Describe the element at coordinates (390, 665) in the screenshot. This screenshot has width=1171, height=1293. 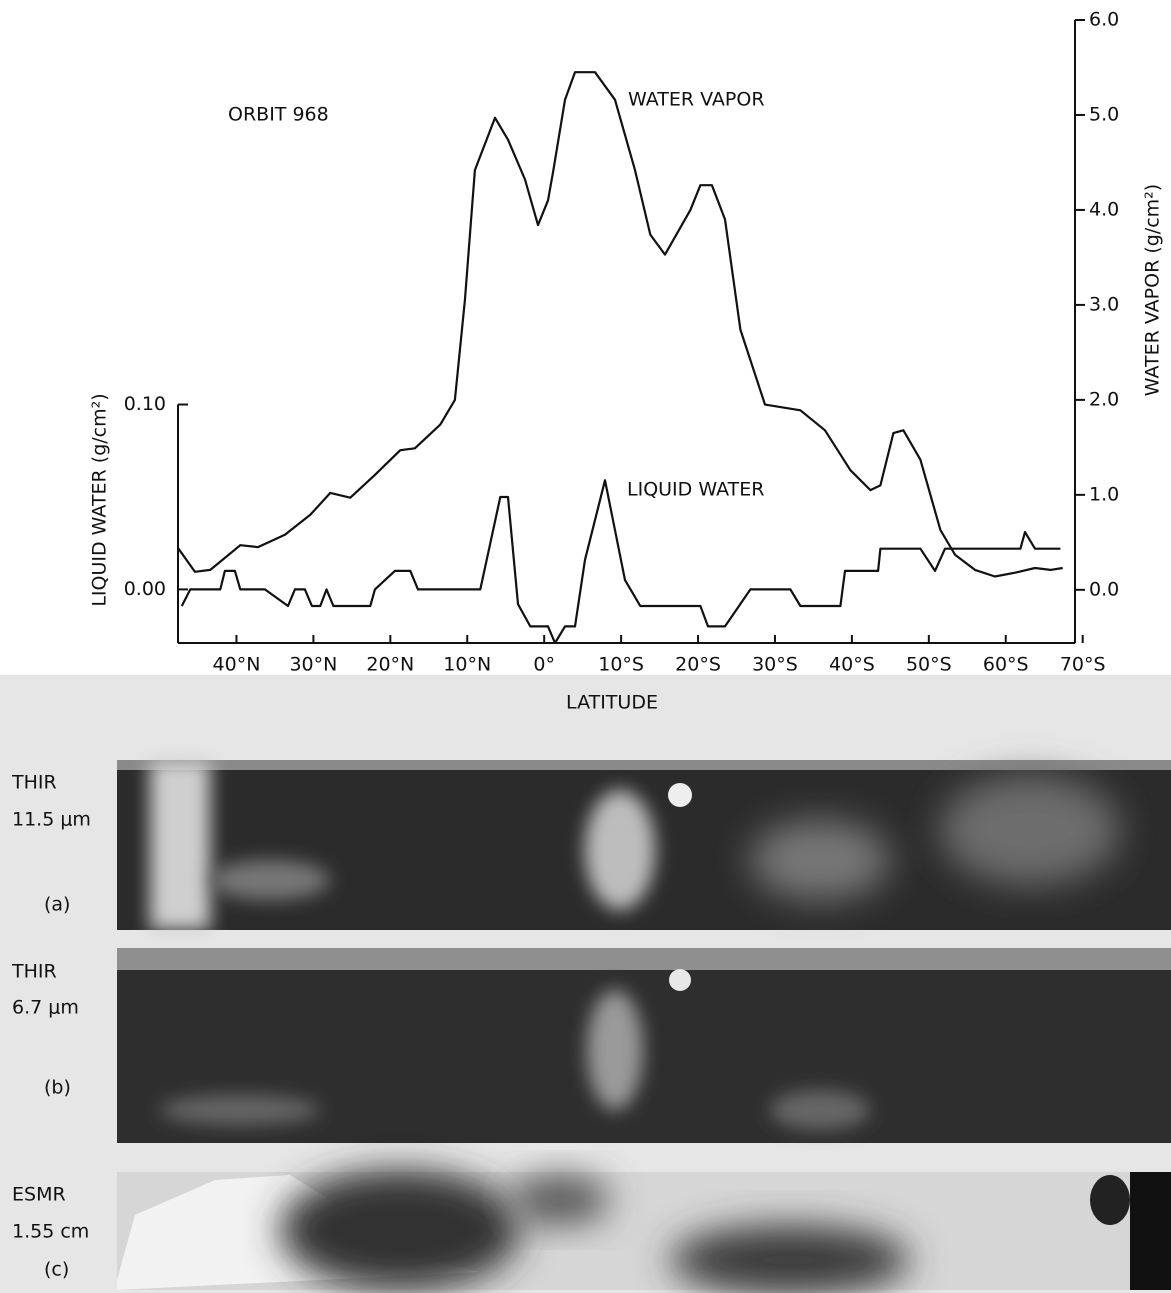
I see `x-tick-label: 20°N` at that location.